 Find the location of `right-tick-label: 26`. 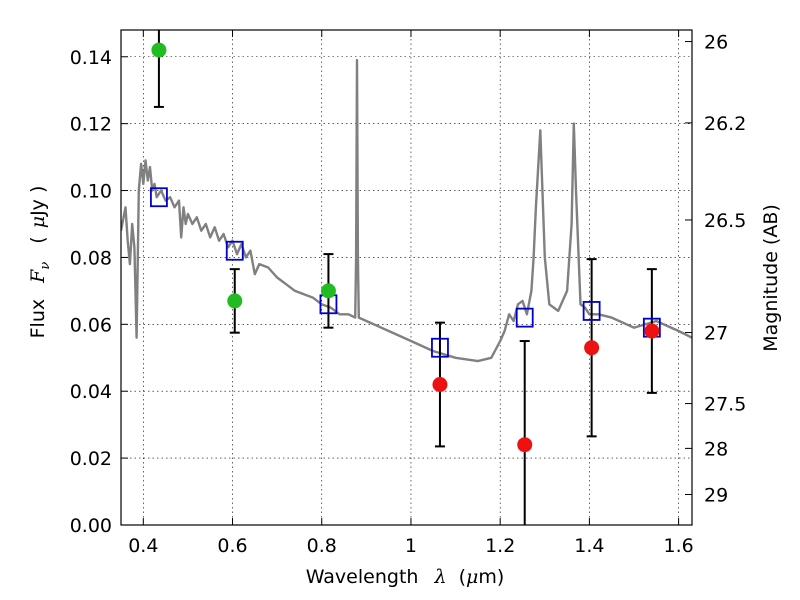

right-tick-label: 26 is located at coordinates (716, 43).